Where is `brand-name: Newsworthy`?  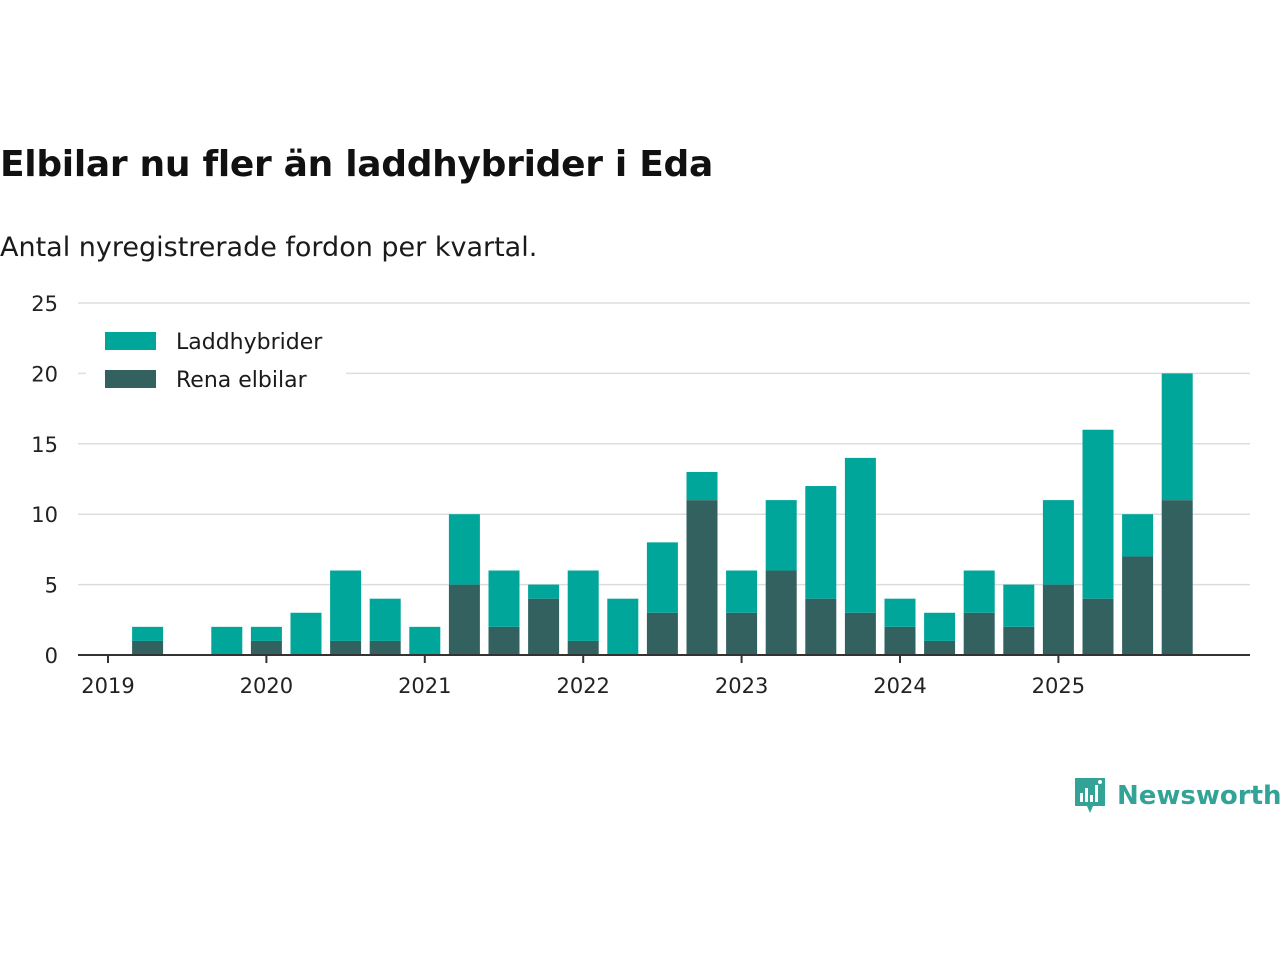 brand-name: Newsworthy is located at coordinates (1198, 796).